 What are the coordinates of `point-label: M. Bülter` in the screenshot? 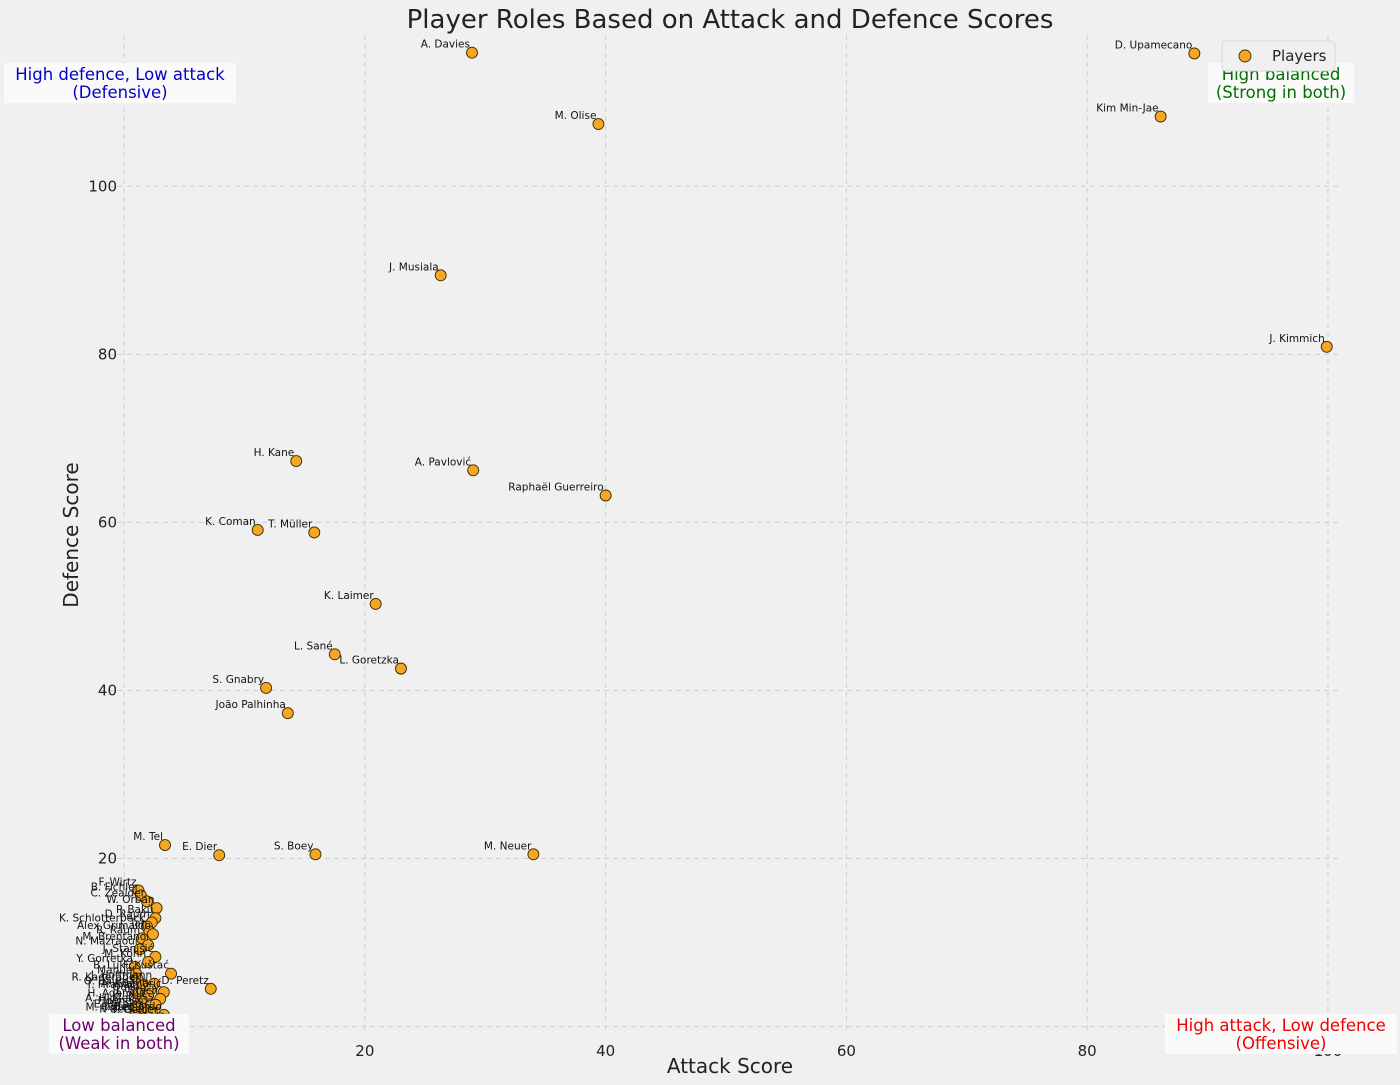 It's located at (110, 1008).